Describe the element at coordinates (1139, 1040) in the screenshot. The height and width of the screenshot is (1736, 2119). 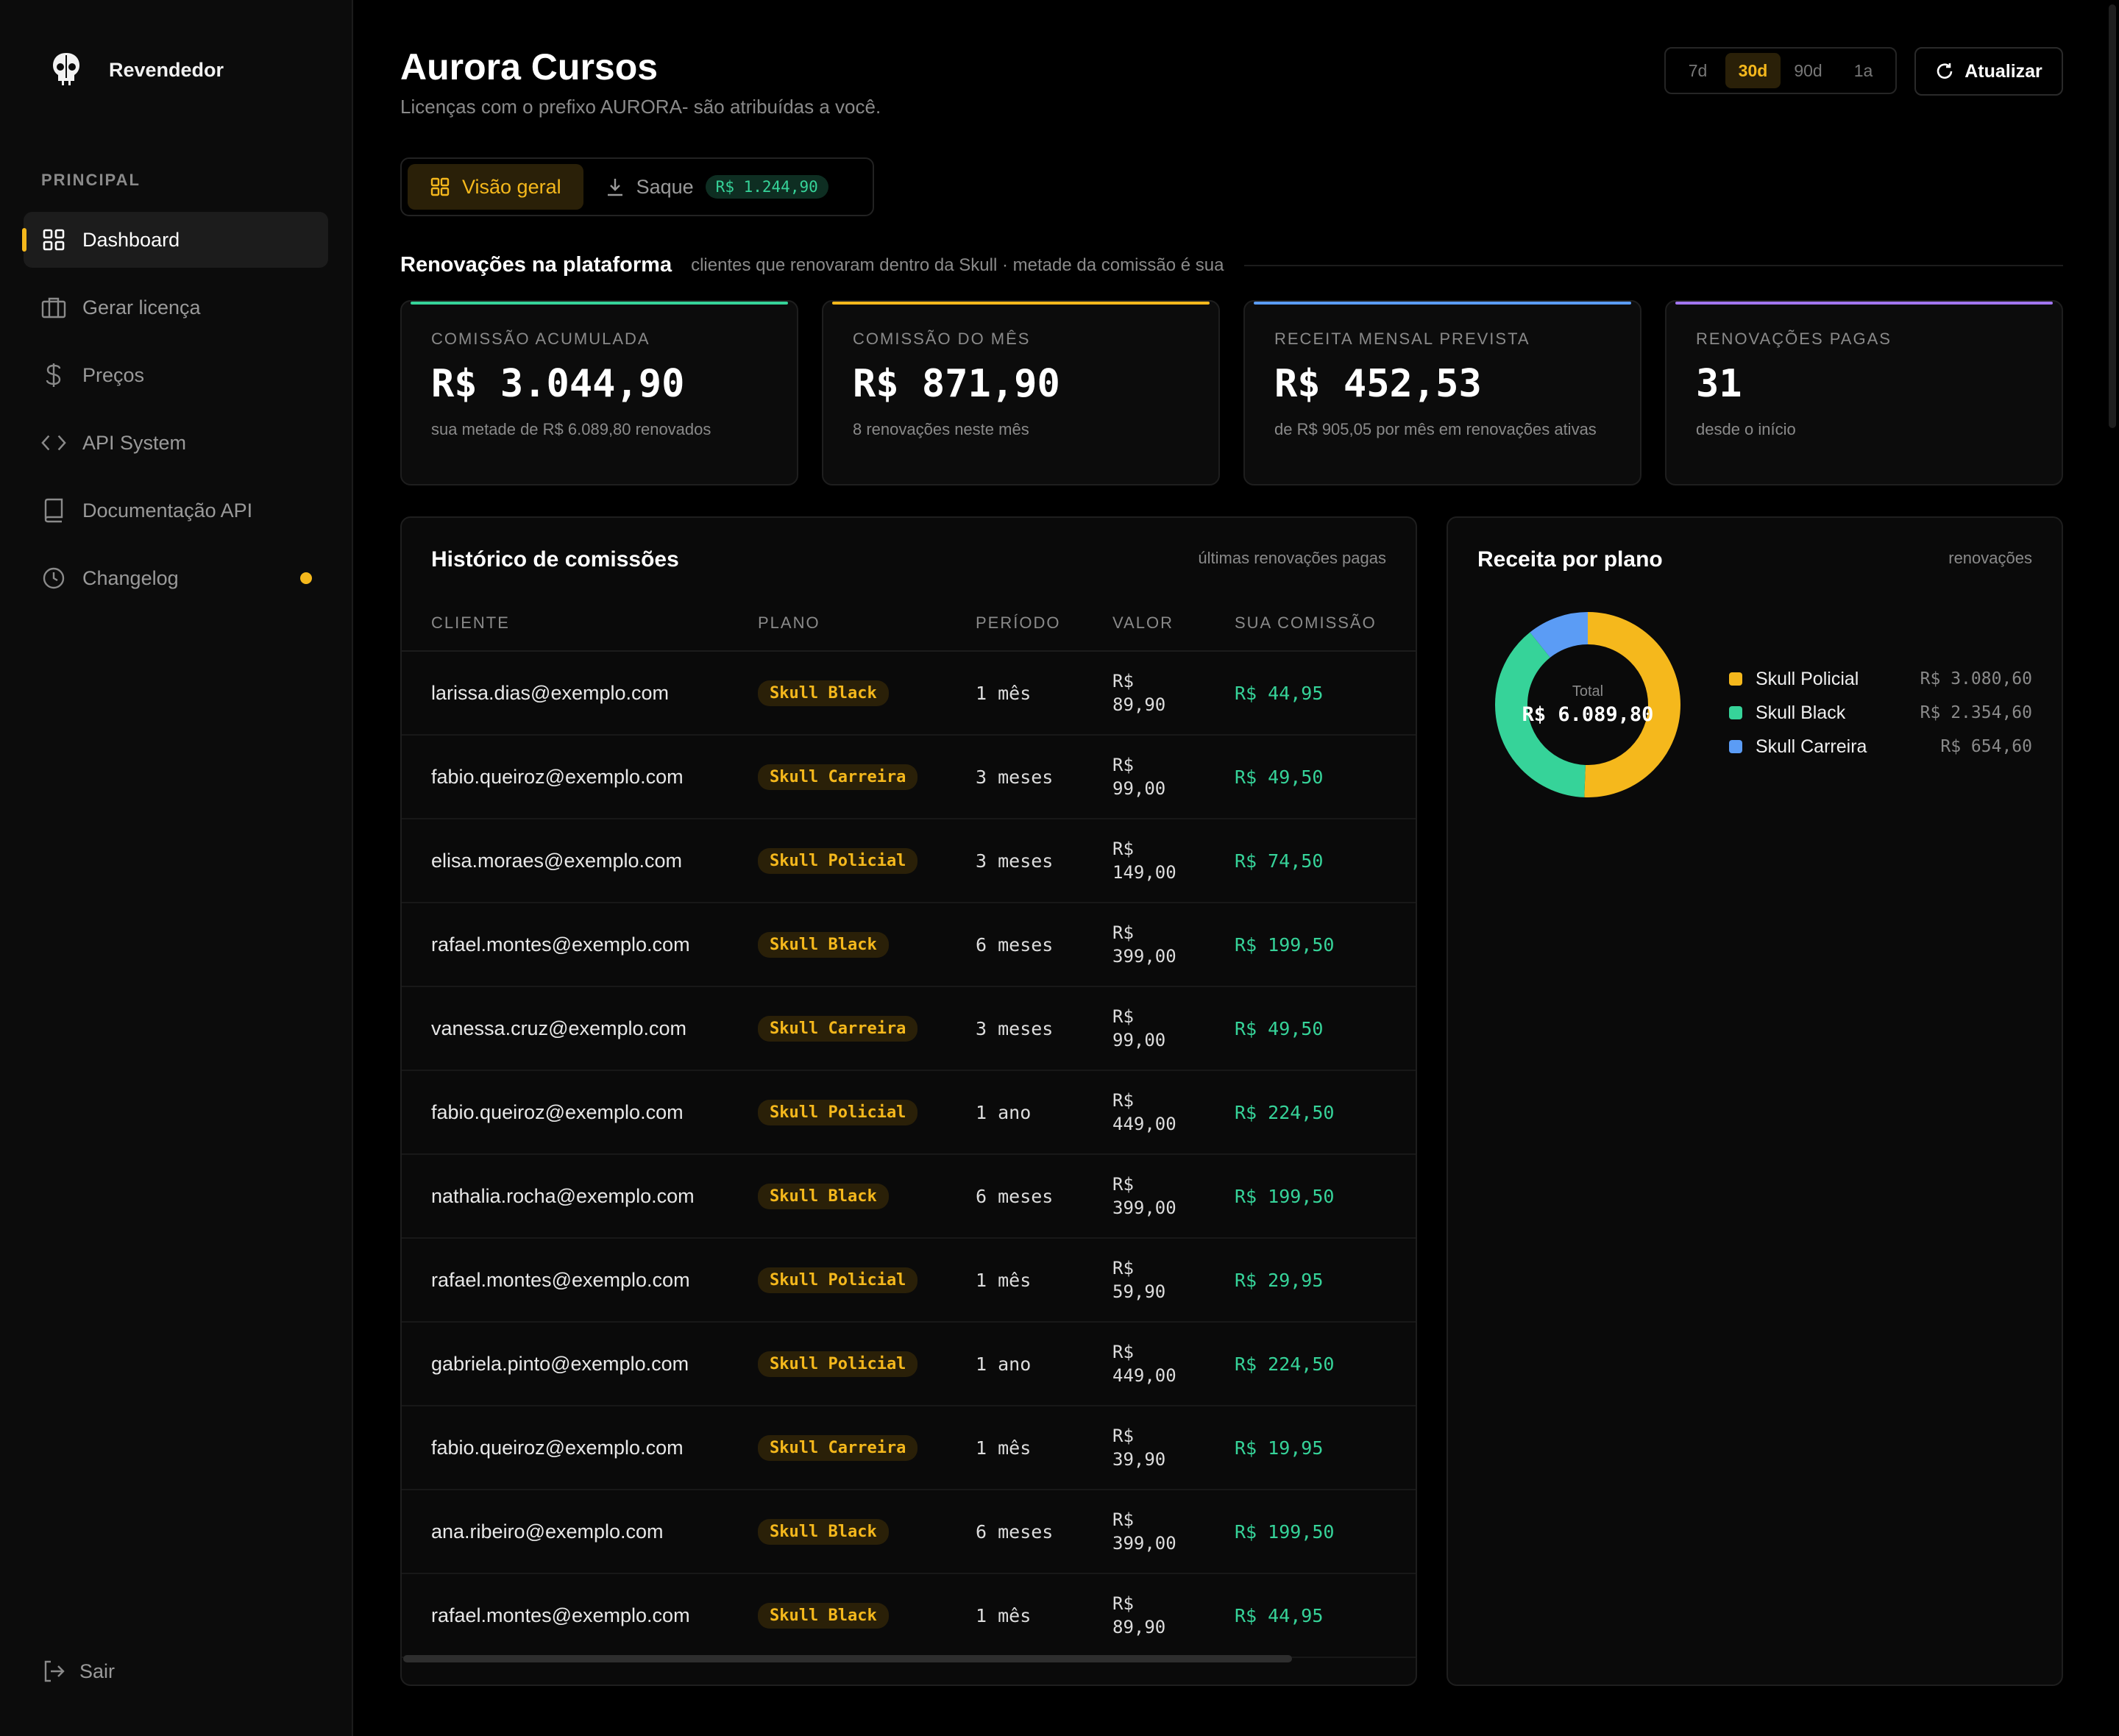
I see `row-value-amount: 99,00` at that location.